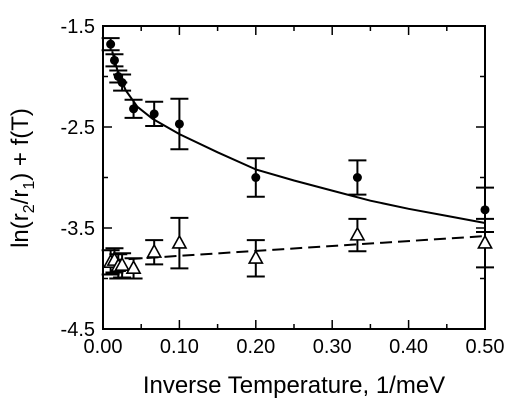  Describe the element at coordinates (22, 178) in the screenshot. I see `y-axis-title: ln(r2/r1) + f(T)` at that location.